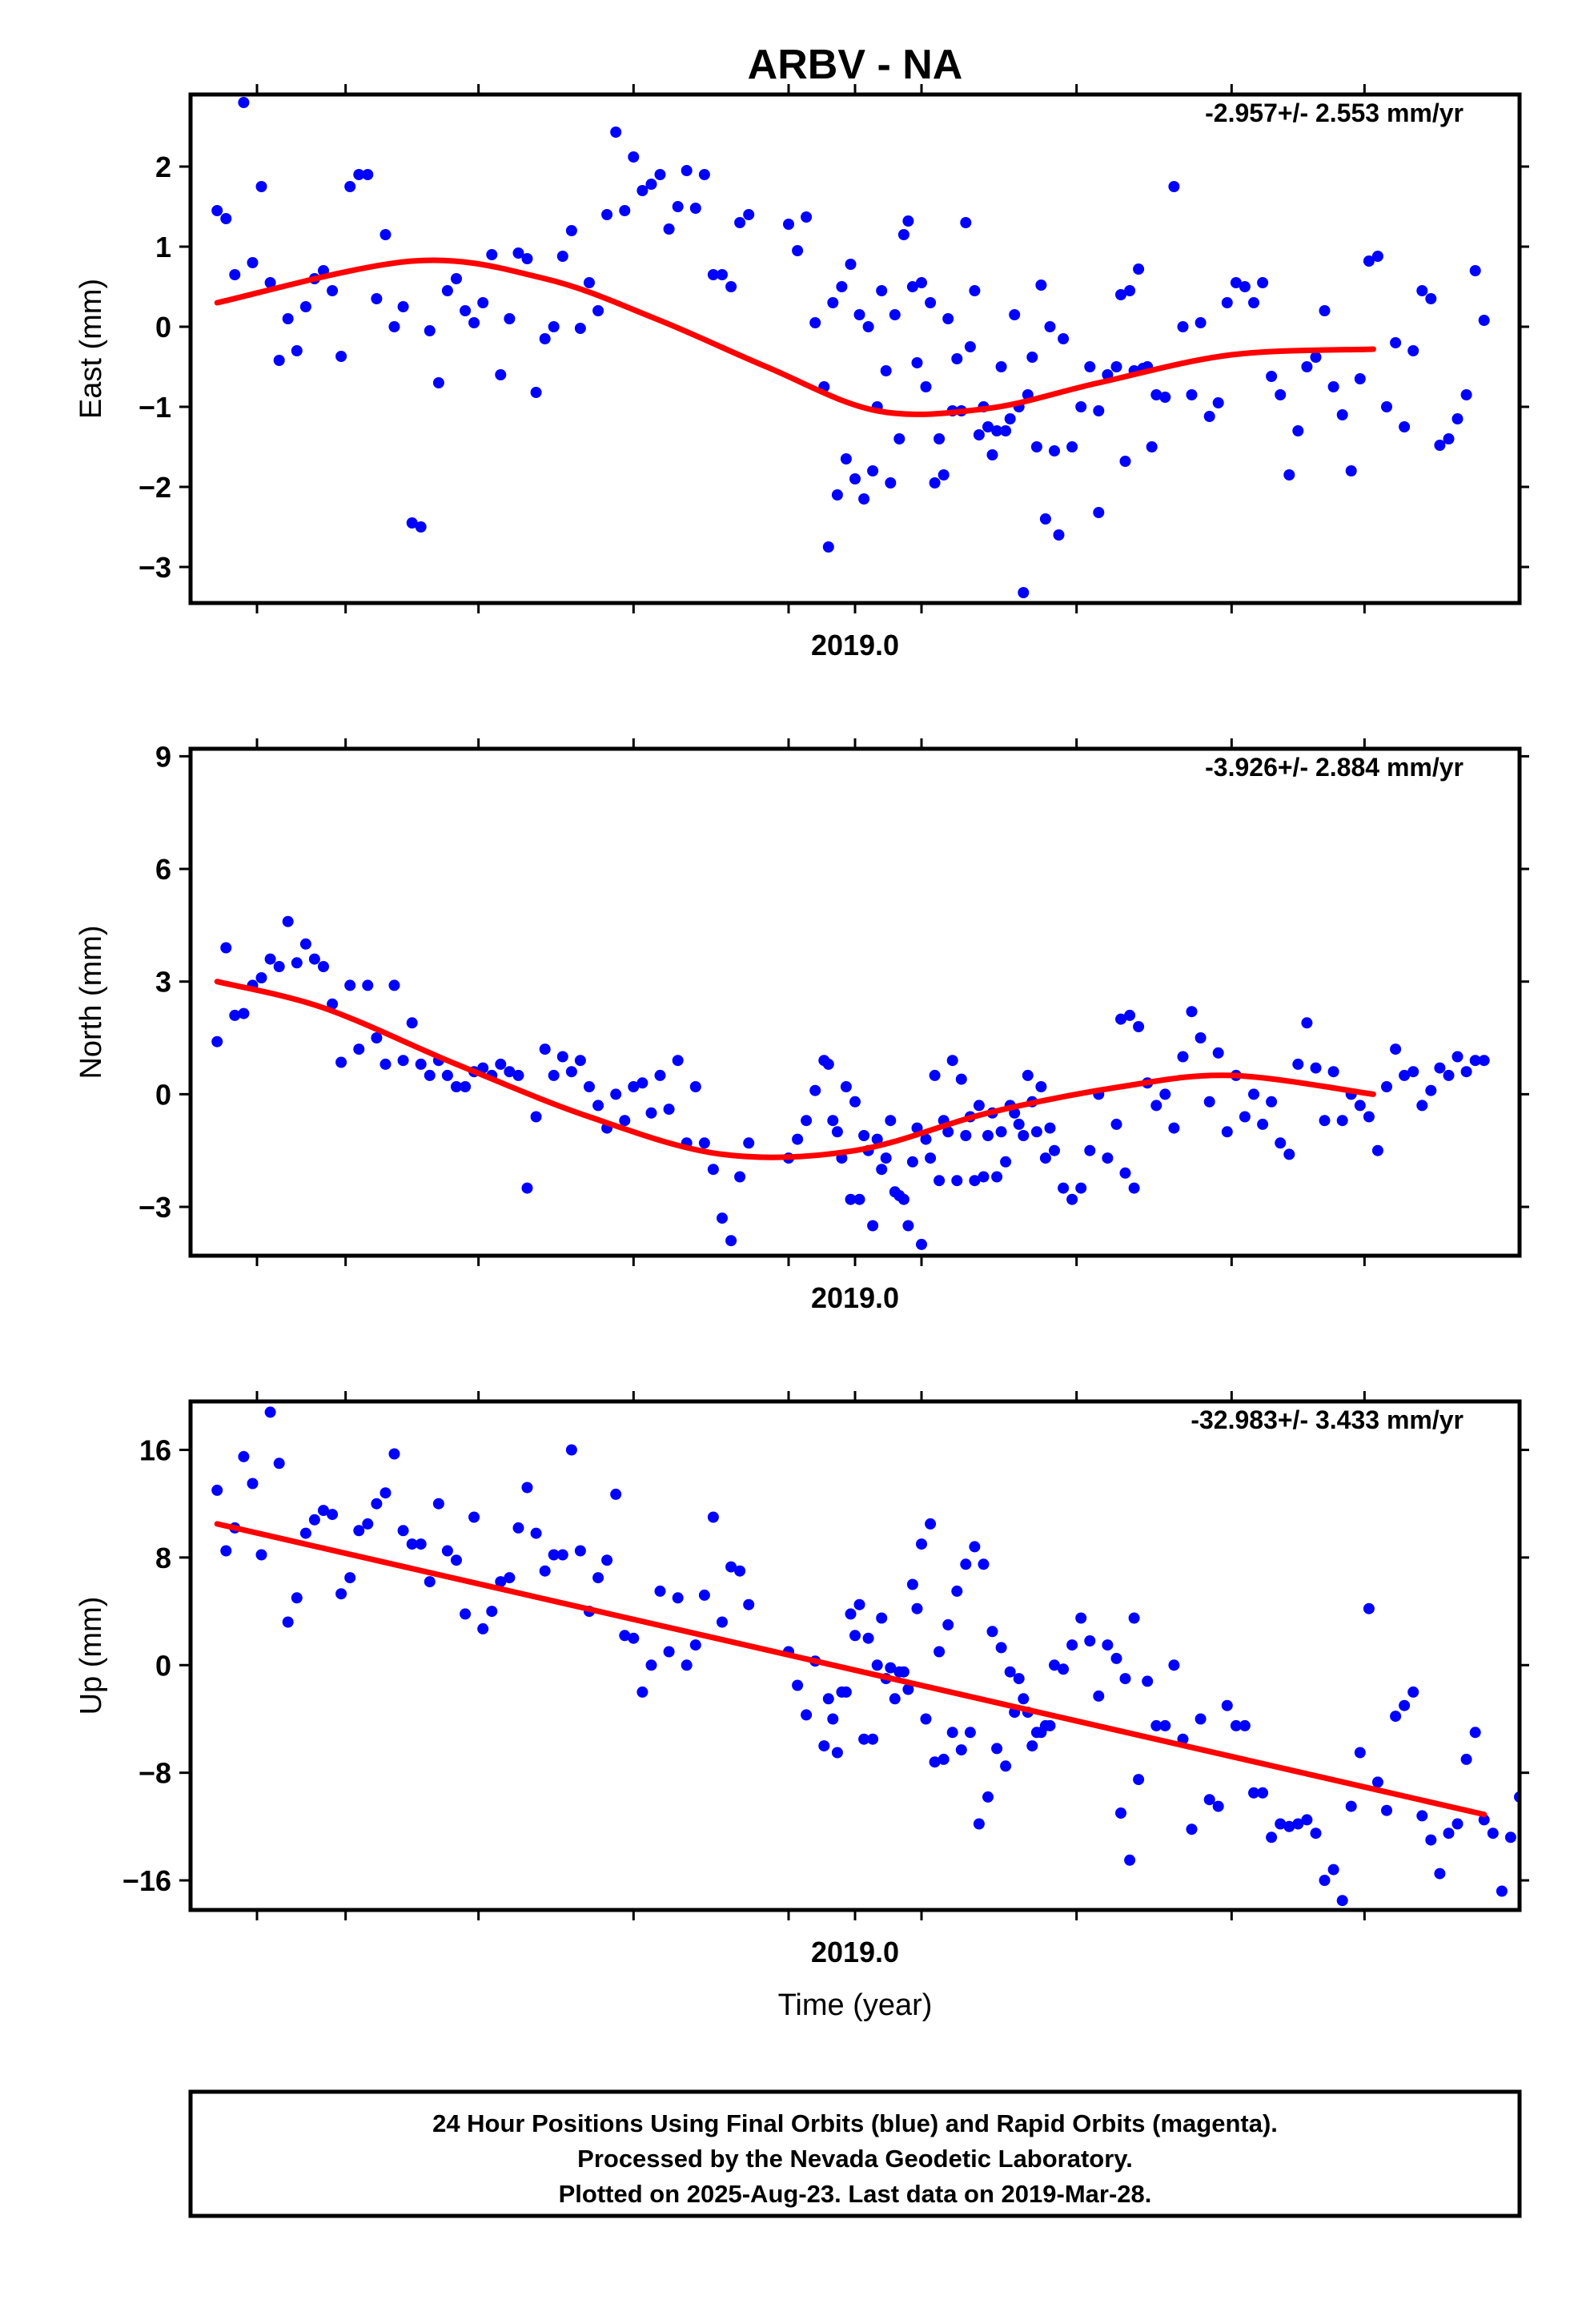 Image resolution: width=1582 pixels, height=2324 pixels. Describe the element at coordinates (855, 2005) in the screenshot. I see `x-axis-label: Time (year)` at that location.